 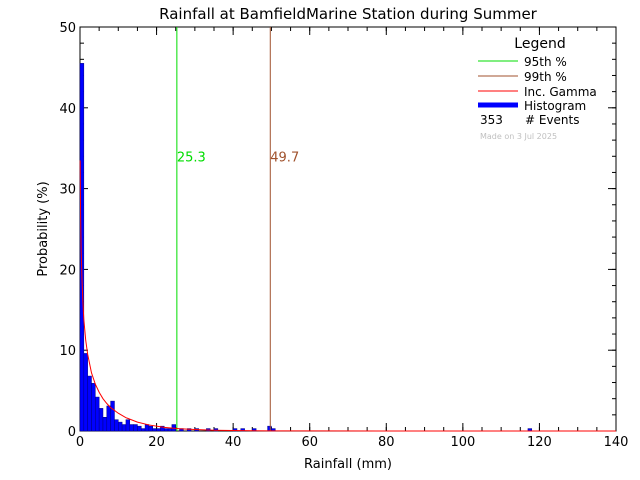 What do you see at coordinates (284, 157) in the screenshot?
I see `percentile-value-label: 49.7` at bounding box center [284, 157].